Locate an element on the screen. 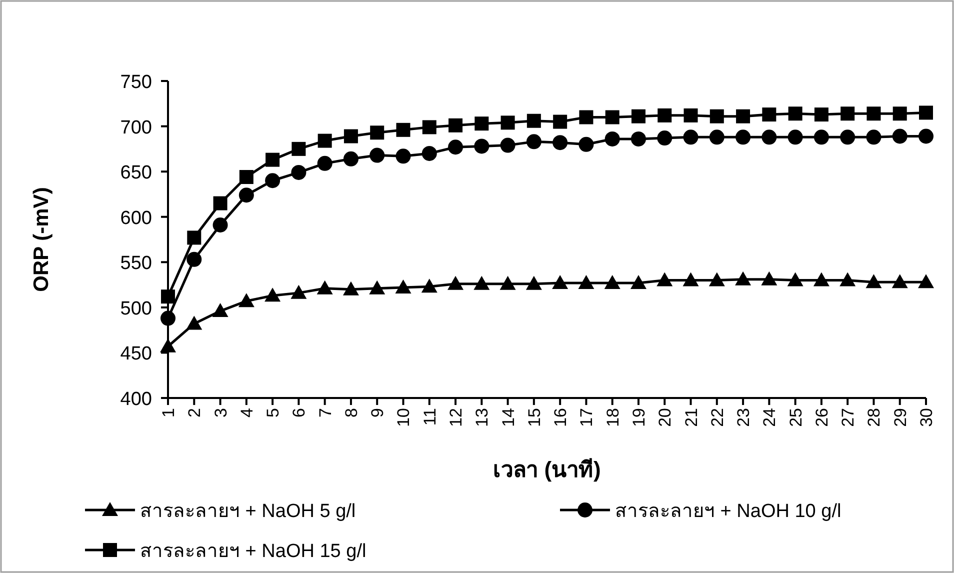  x-tick-label: 3 is located at coordinates (220, 413).